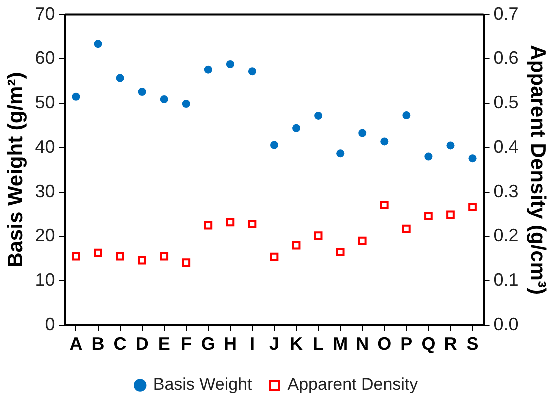  I want to click on x-tick-label: R, so click(451, 344).